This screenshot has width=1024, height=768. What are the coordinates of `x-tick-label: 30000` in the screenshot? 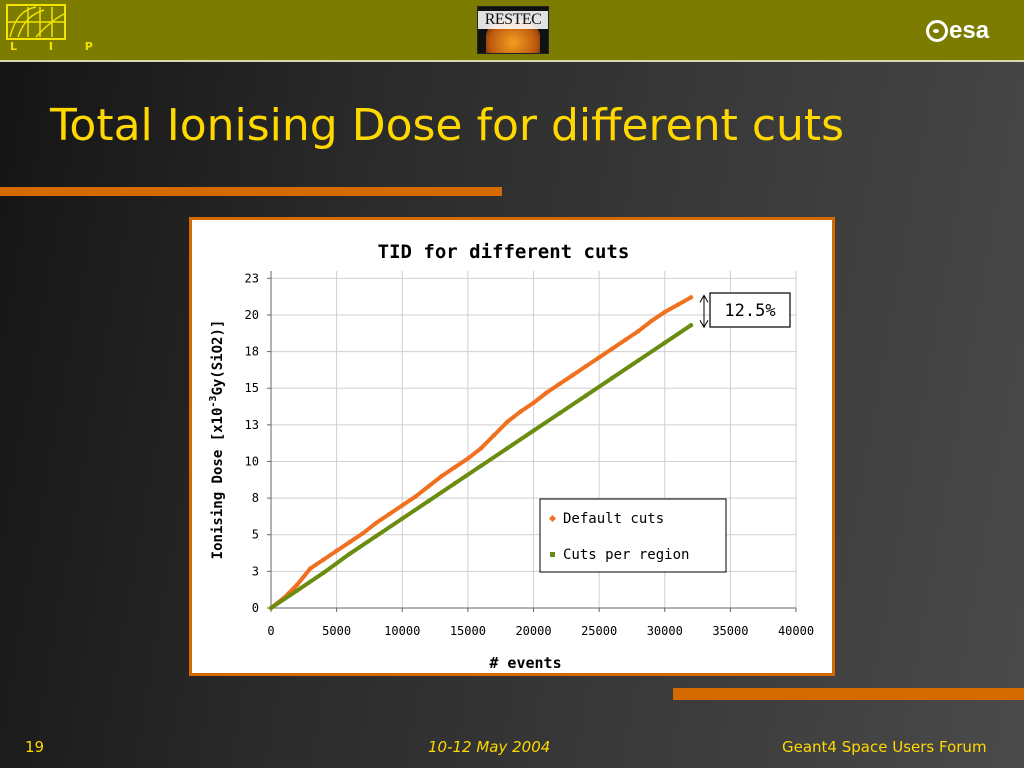 It's located at (665, 631).